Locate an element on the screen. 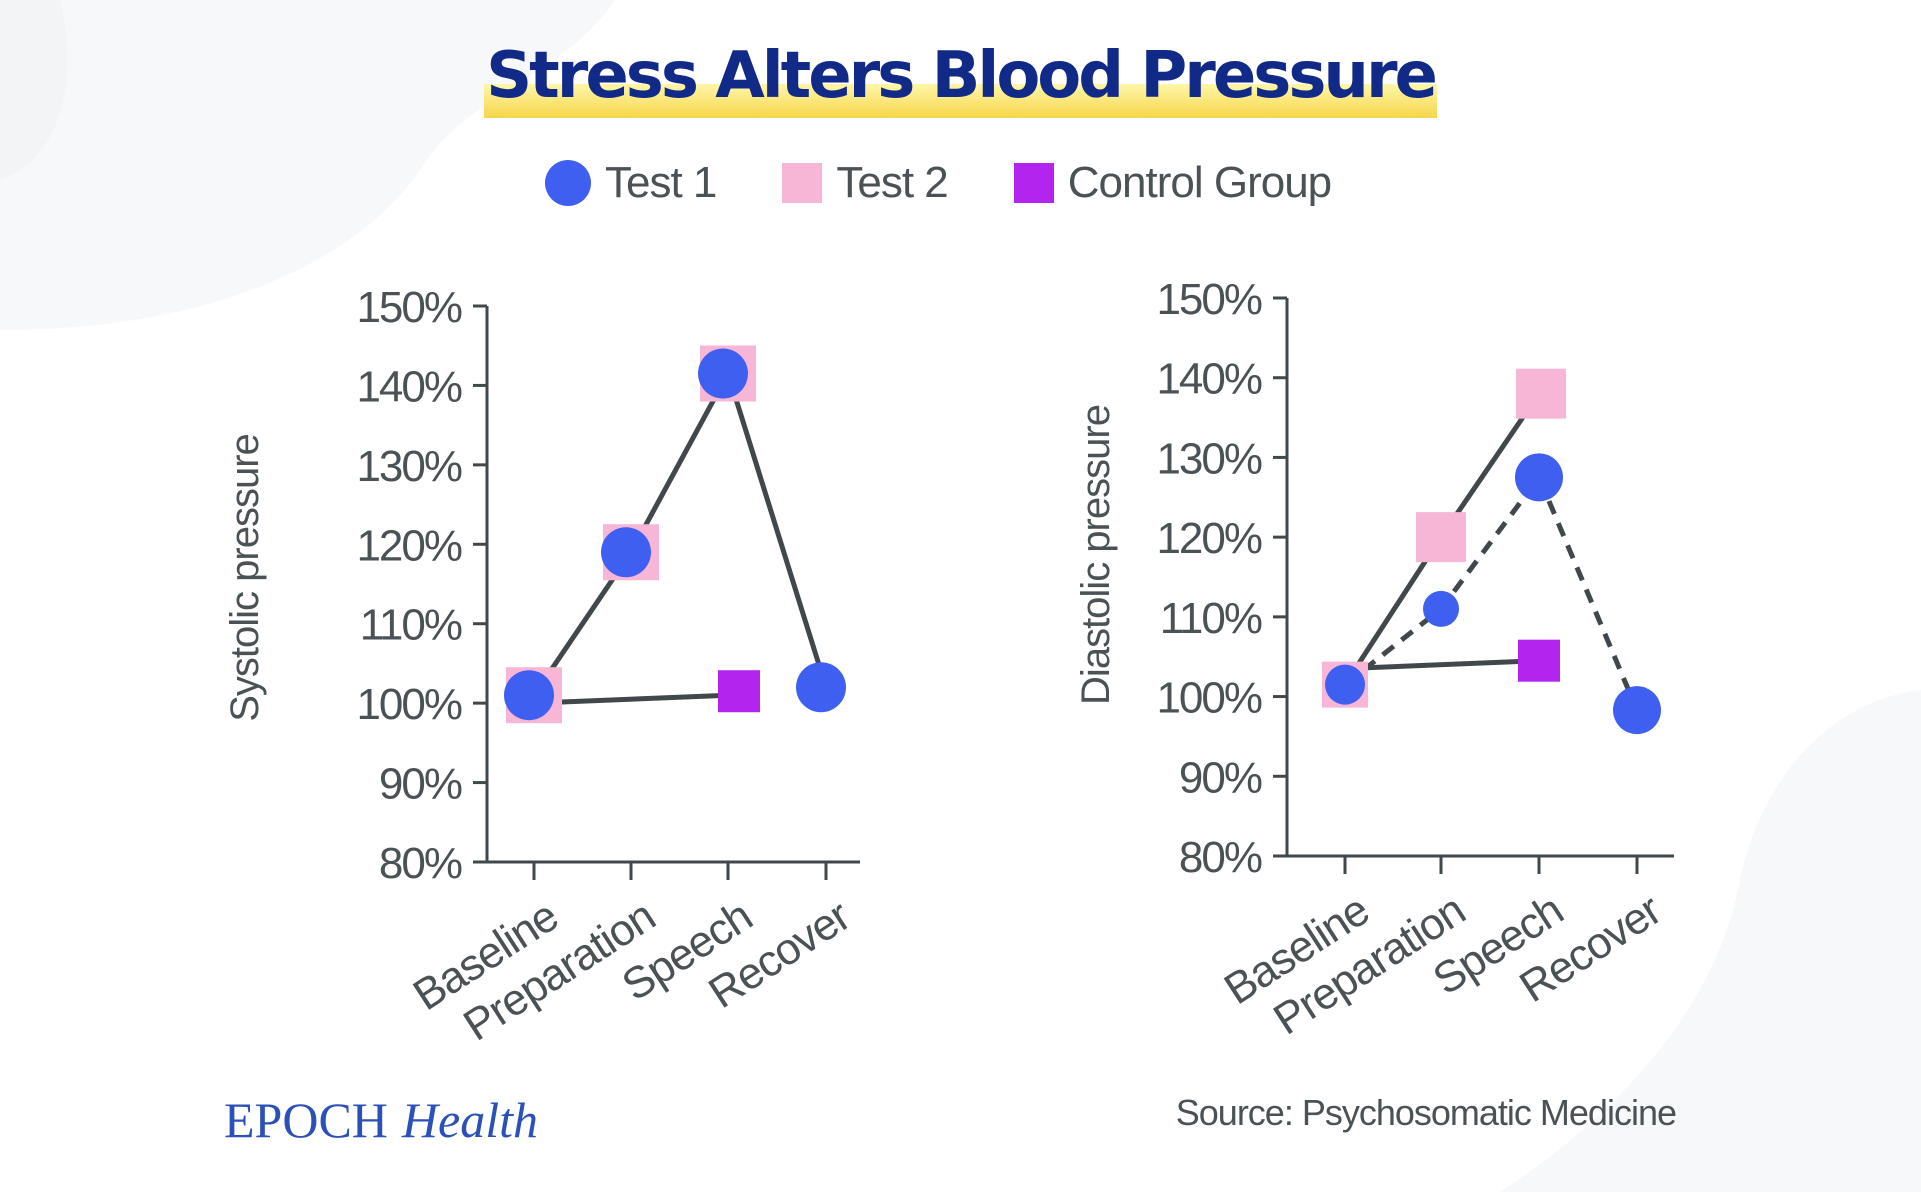 Image resolution: width=1921 pixels, height=1192 pixels. diastolic-y-tick-label: 150% is located at coordinates (1208, 299).